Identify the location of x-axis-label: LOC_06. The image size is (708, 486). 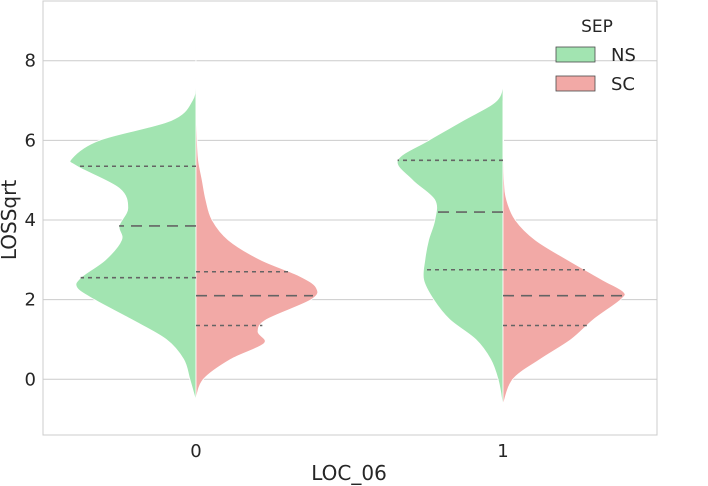
(349, 473).